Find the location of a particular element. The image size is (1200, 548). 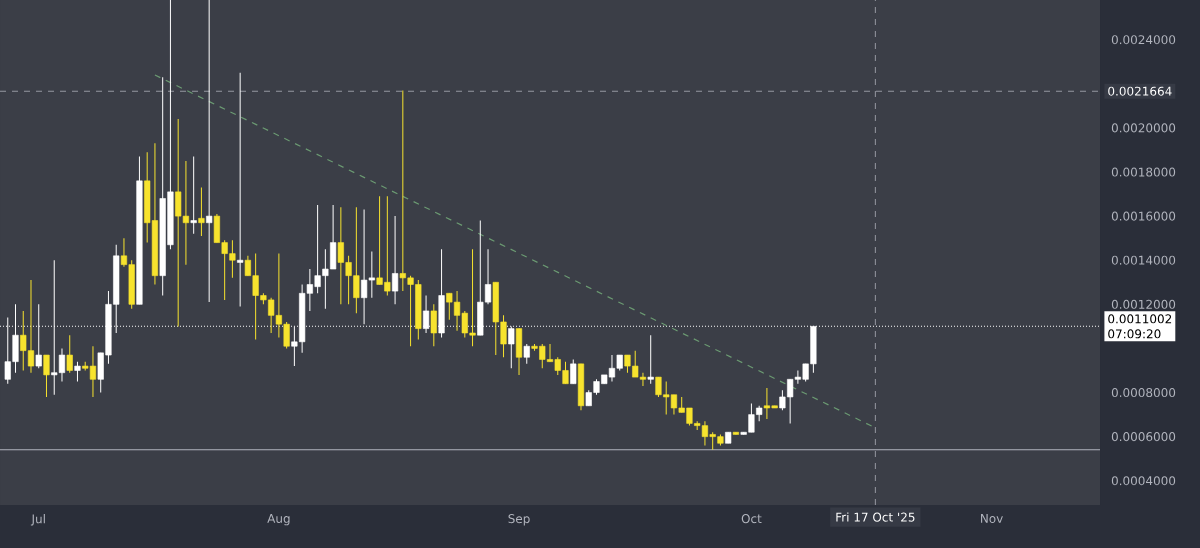

x-tick-label: Jul is located at coordinates (37, 520).